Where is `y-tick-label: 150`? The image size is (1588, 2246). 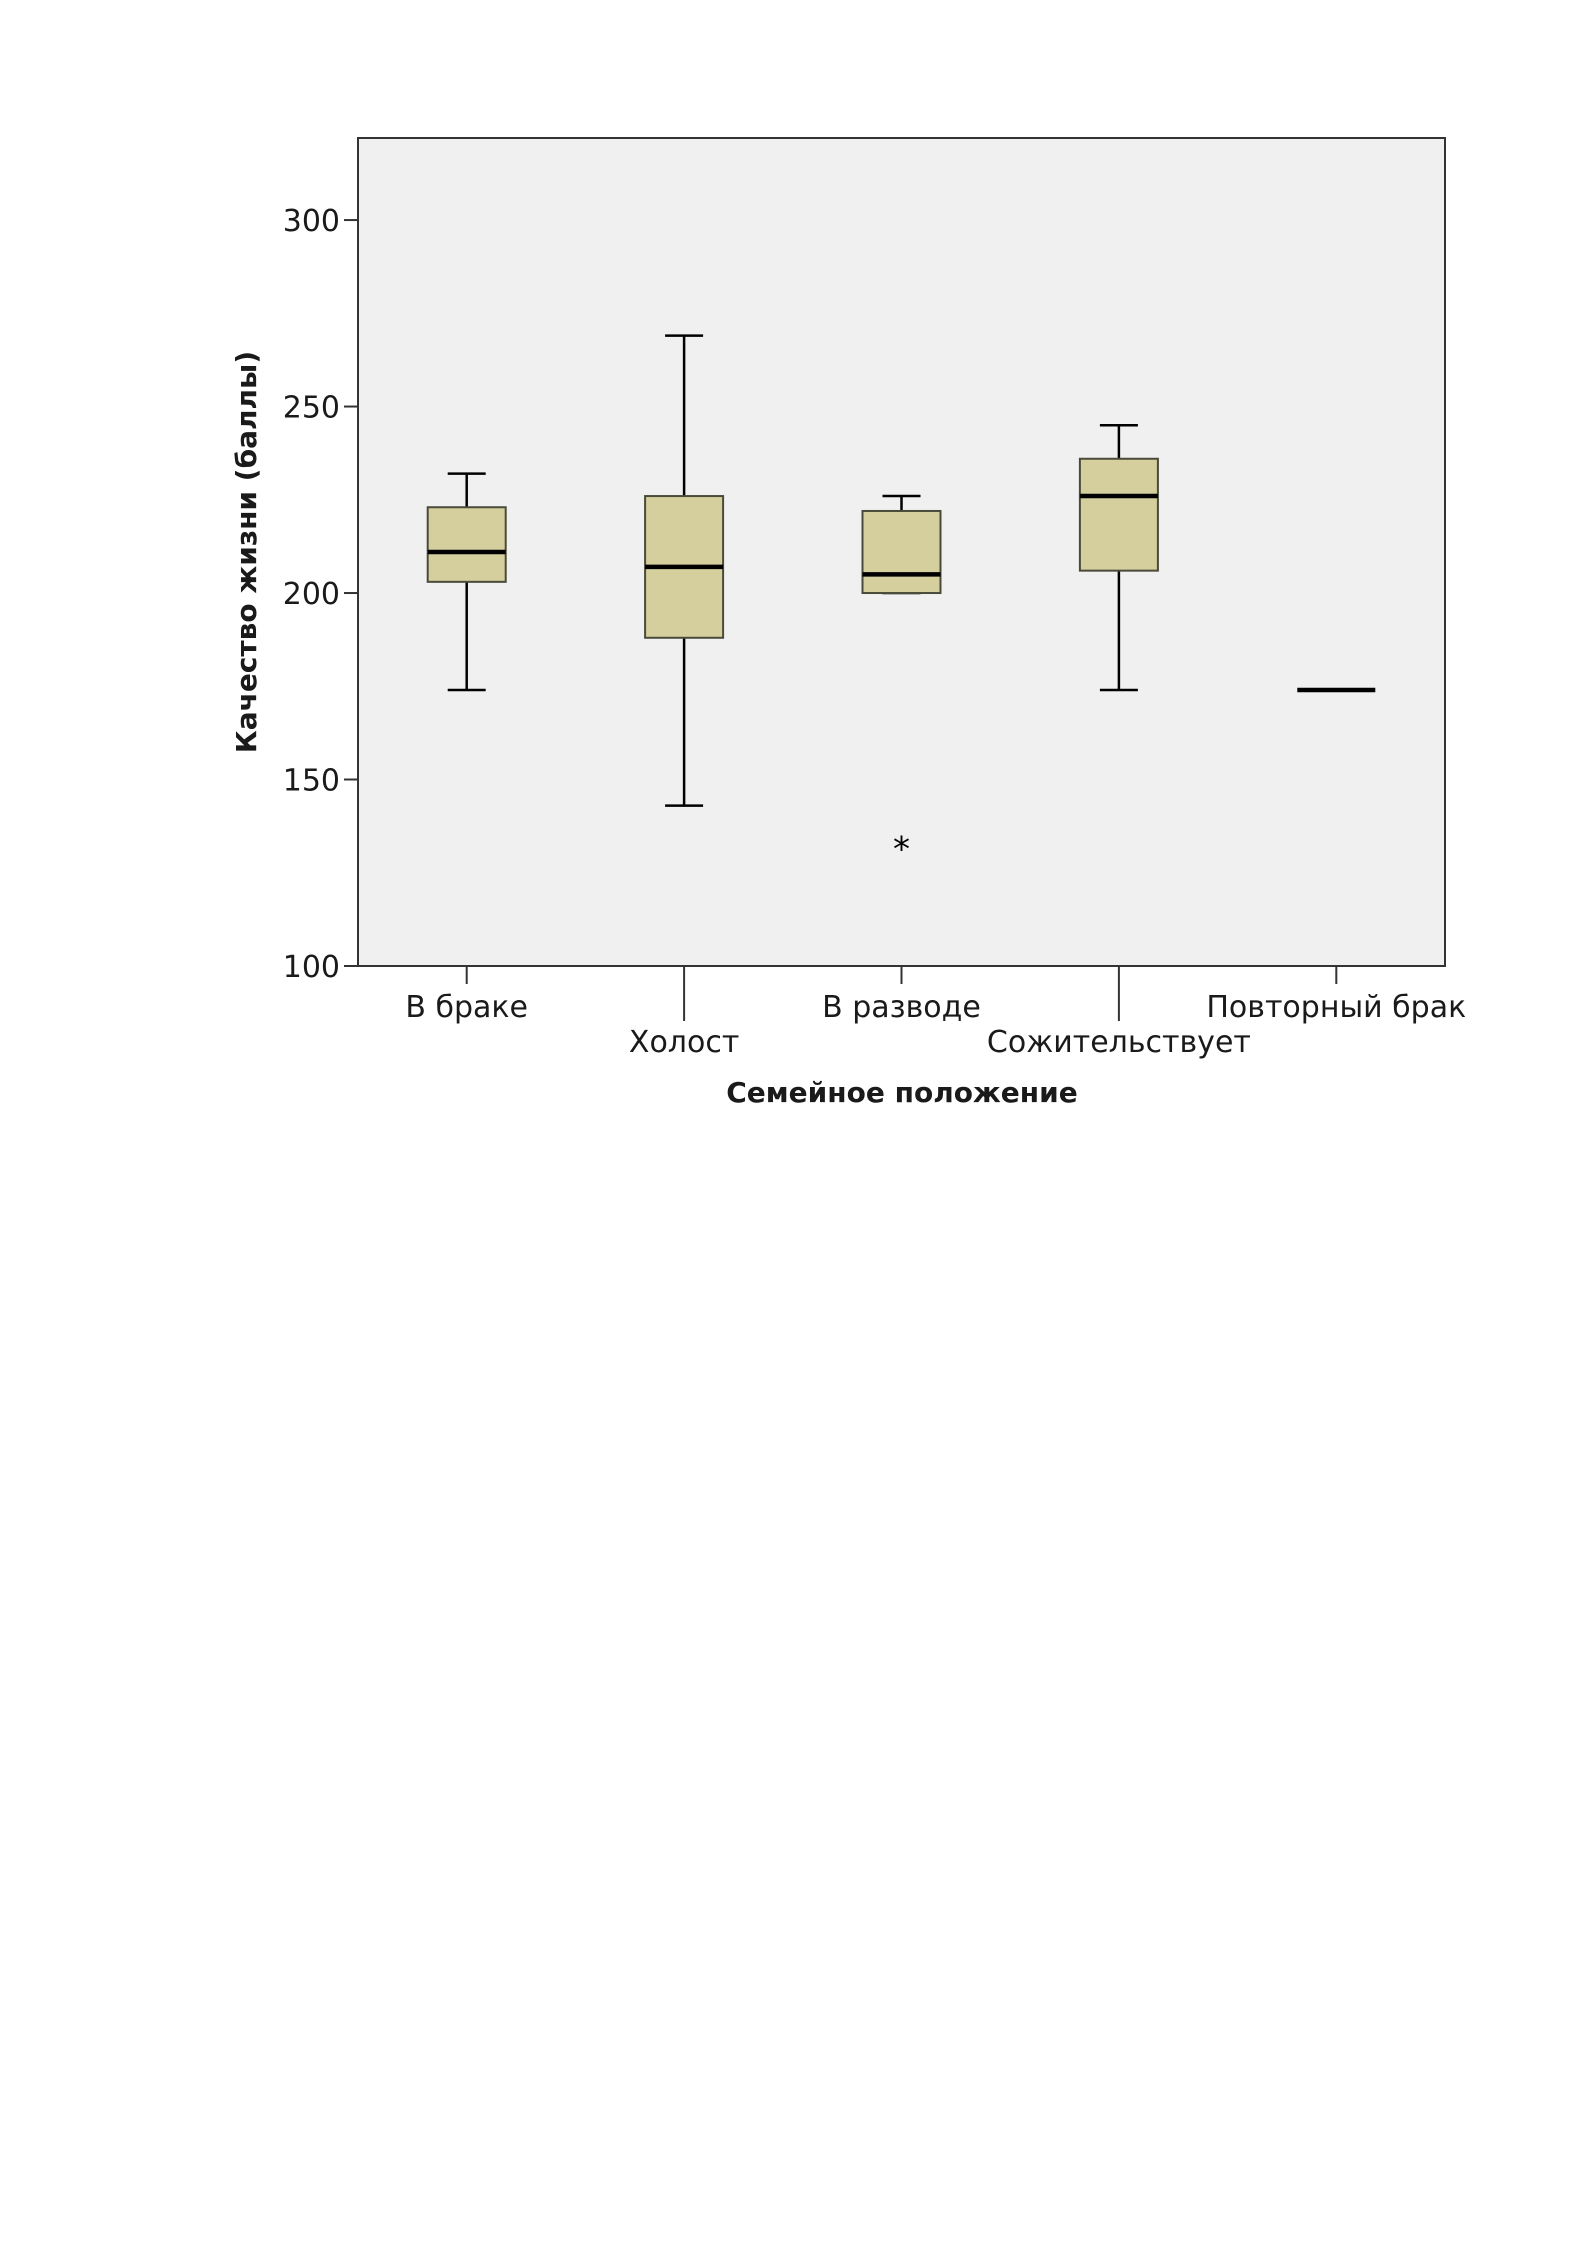
y-tick-label: 150 is located at coordinates (311, 781).